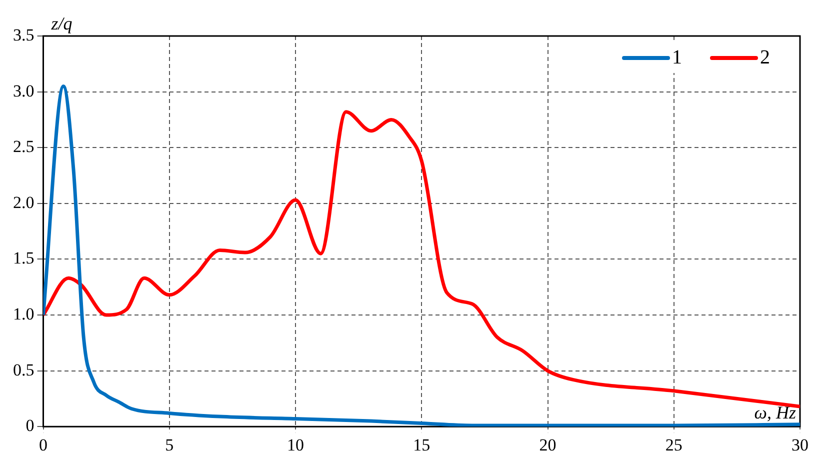 This screenshot has width=814, height=467. What do you see at coordinates (169, 444) in the screenshot?
I see `x-tick-label: 5` at bounding box center [169, 444].